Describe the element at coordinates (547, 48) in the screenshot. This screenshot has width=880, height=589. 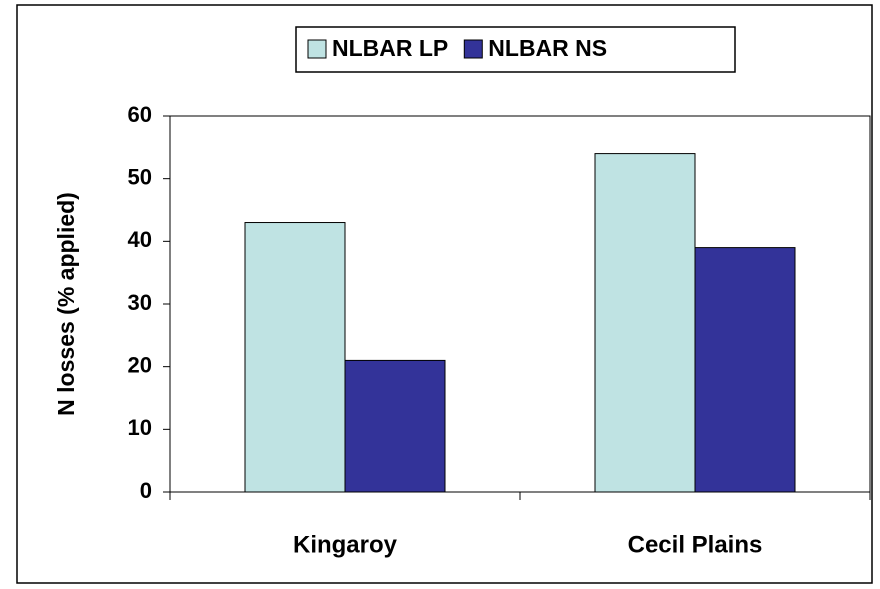
I see `legend-label: NLBAR NS` at that location.